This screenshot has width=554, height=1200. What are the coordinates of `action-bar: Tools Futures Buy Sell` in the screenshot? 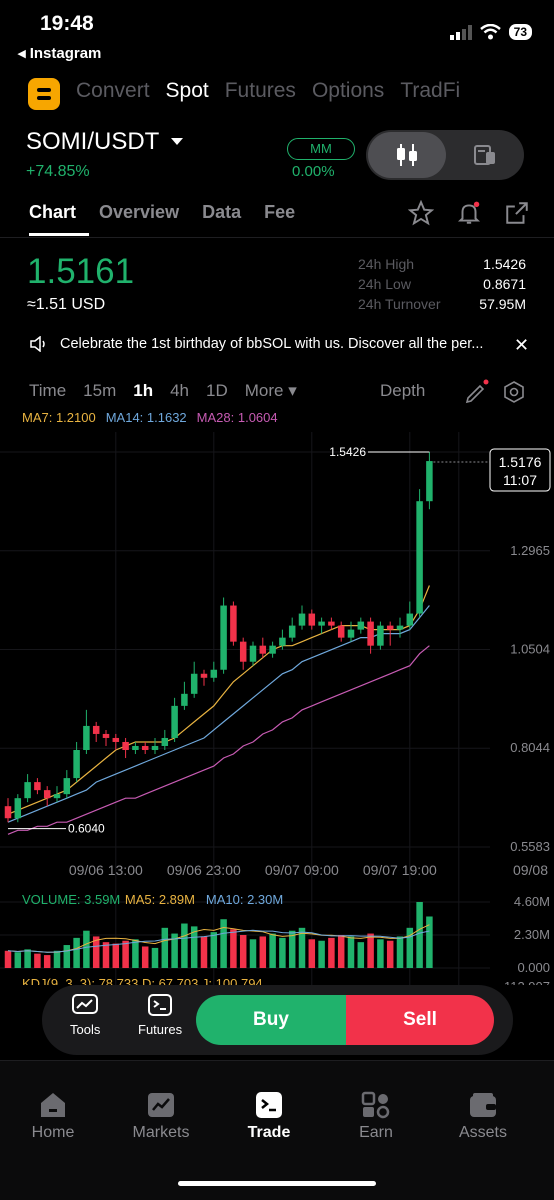 It's located at (277, 1020).